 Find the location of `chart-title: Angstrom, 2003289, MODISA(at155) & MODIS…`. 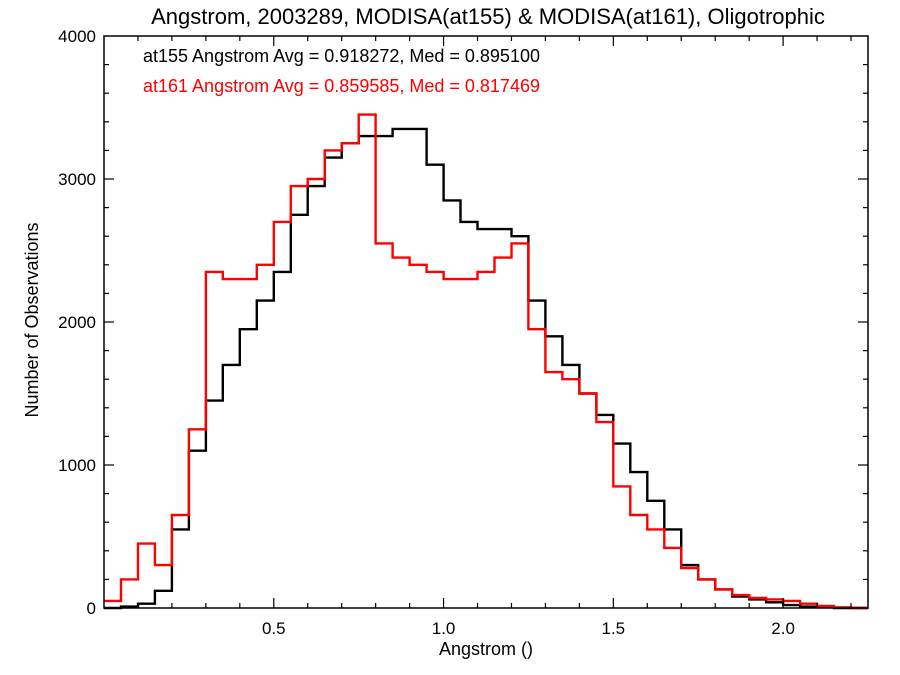

chart-title: Angstrom, 2003289, MODISA(at155) & MODIS… is located at coordinates (488, 16).